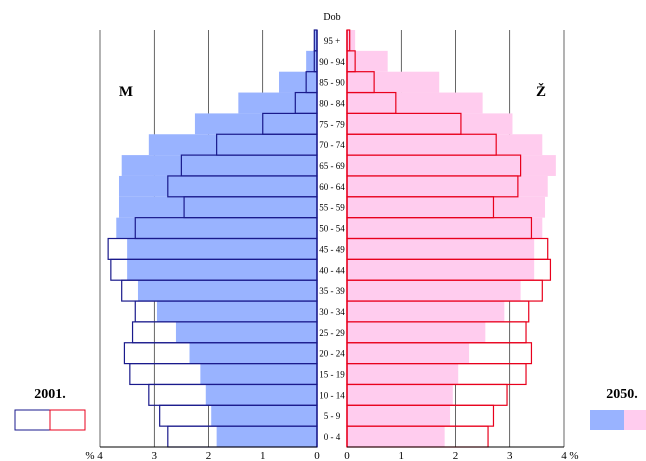 Image resolution: width=646 pixels, height=461 pixels. Describe the element at coordinates (332, 187) in the screenshot. I see `age-group-label: 60 - 64` at that location.